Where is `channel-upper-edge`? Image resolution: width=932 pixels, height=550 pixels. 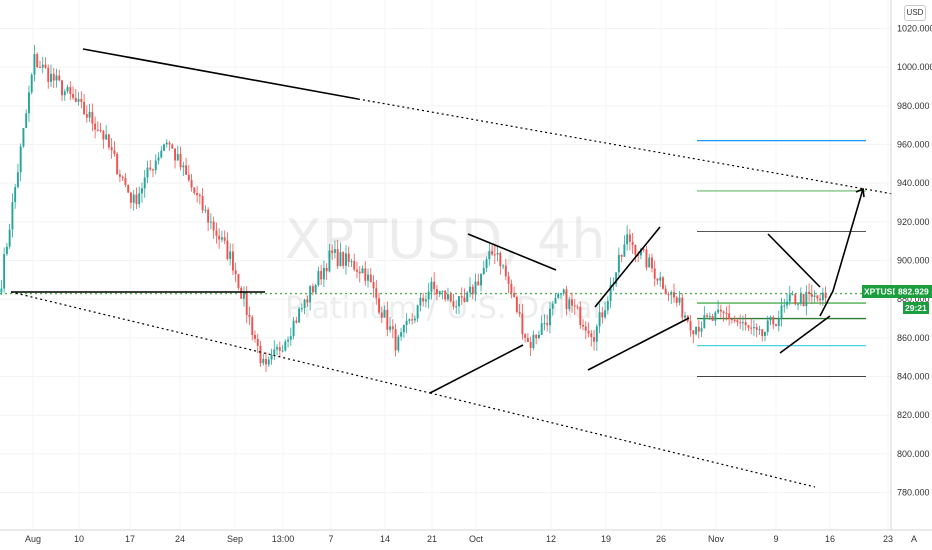
channel-upper-edge is located at coordinates (627, 267).